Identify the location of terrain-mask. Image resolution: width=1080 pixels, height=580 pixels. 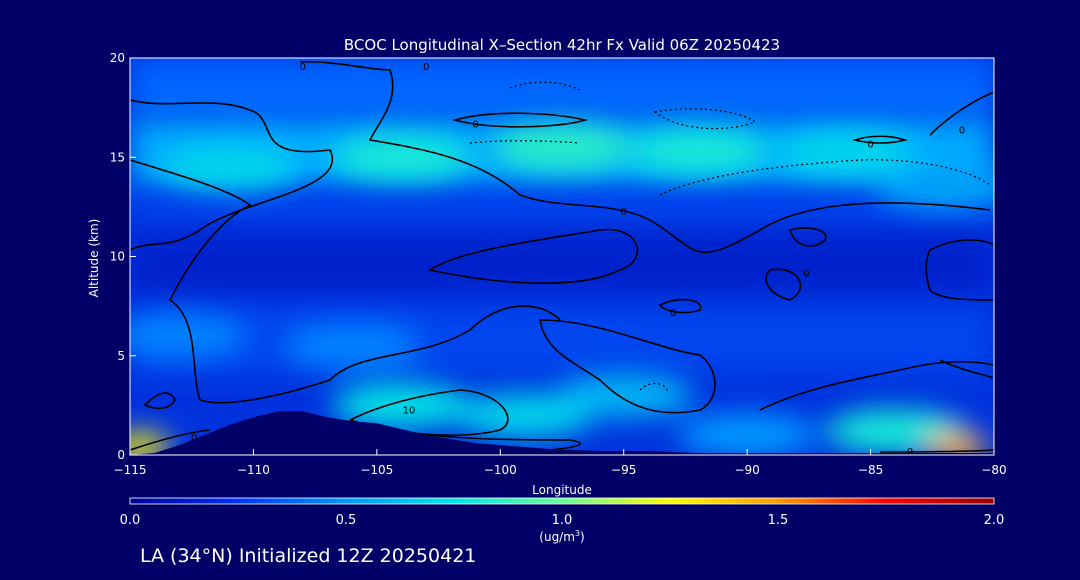
(562, 433).